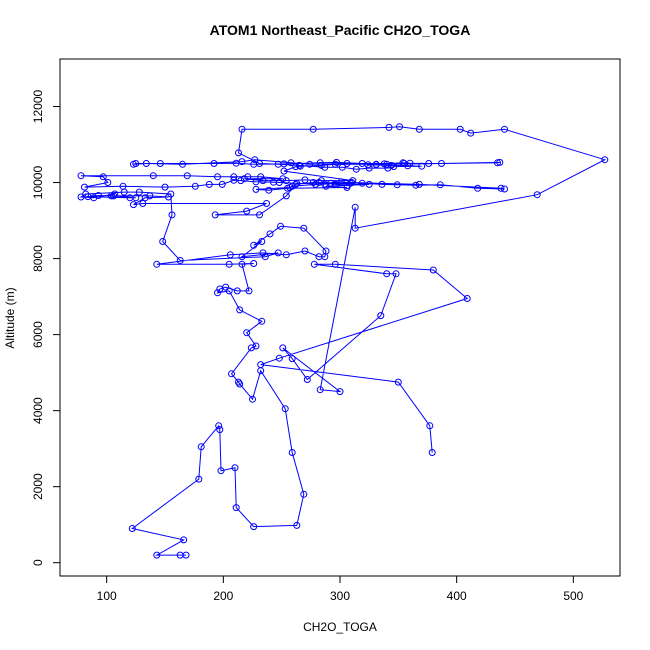 The height and width of the screenshot is (650, 650). Describe the element at coordinates (38, 486) in the screenshot. I see `y-tick-label: 2000` at that location.